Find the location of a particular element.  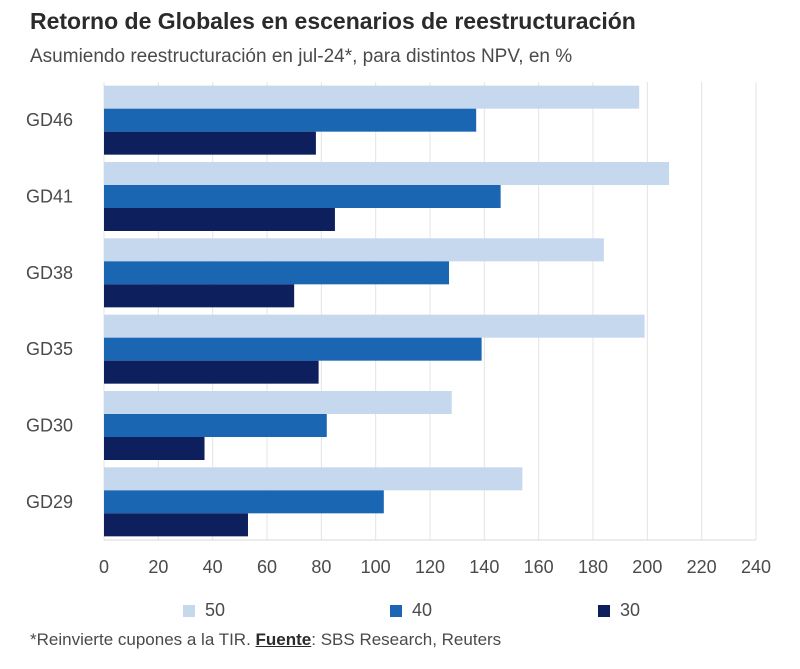

category-label-gd30: GD30 is located at coordinates (49, 426).